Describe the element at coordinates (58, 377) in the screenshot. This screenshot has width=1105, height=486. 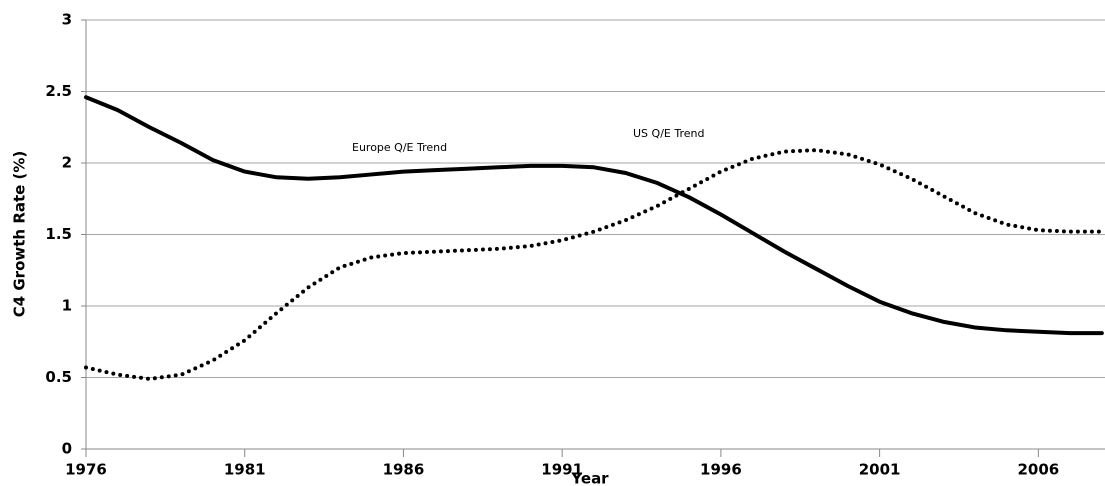
I see `y-tick-label: 0.5` at that location.